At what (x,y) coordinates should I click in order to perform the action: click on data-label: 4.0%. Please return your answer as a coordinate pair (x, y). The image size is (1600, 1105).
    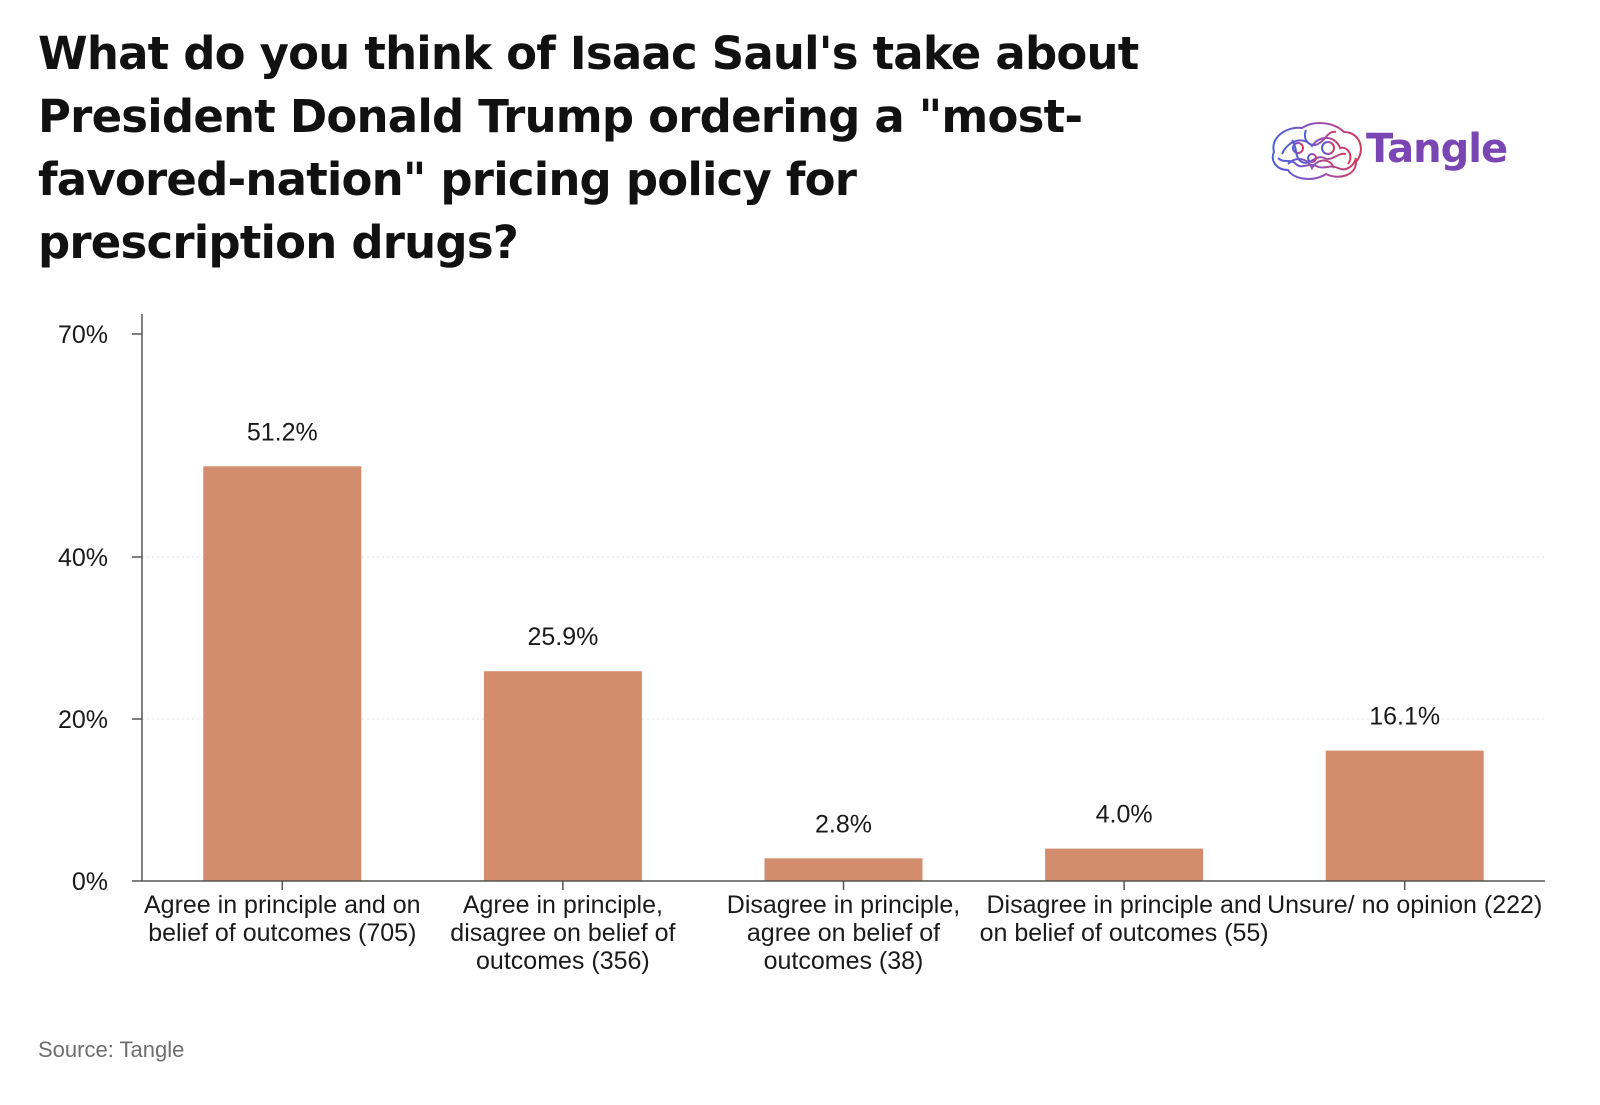
    Looking at the image, I should click on (1124, 815).